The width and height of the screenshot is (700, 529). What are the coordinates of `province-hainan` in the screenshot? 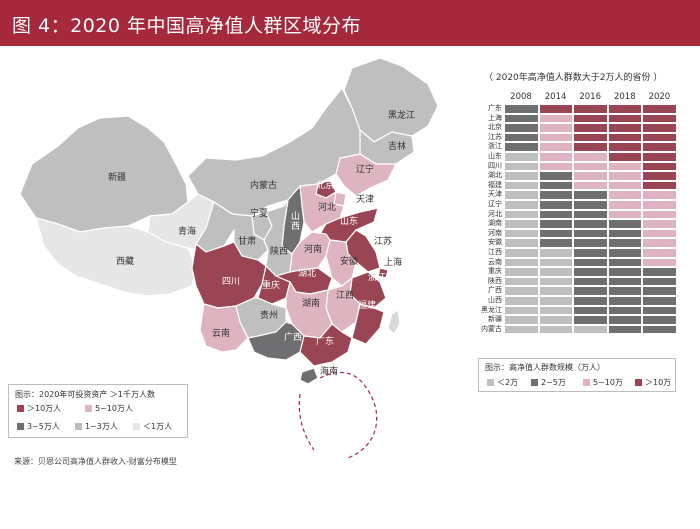 It's located at (309, 376).